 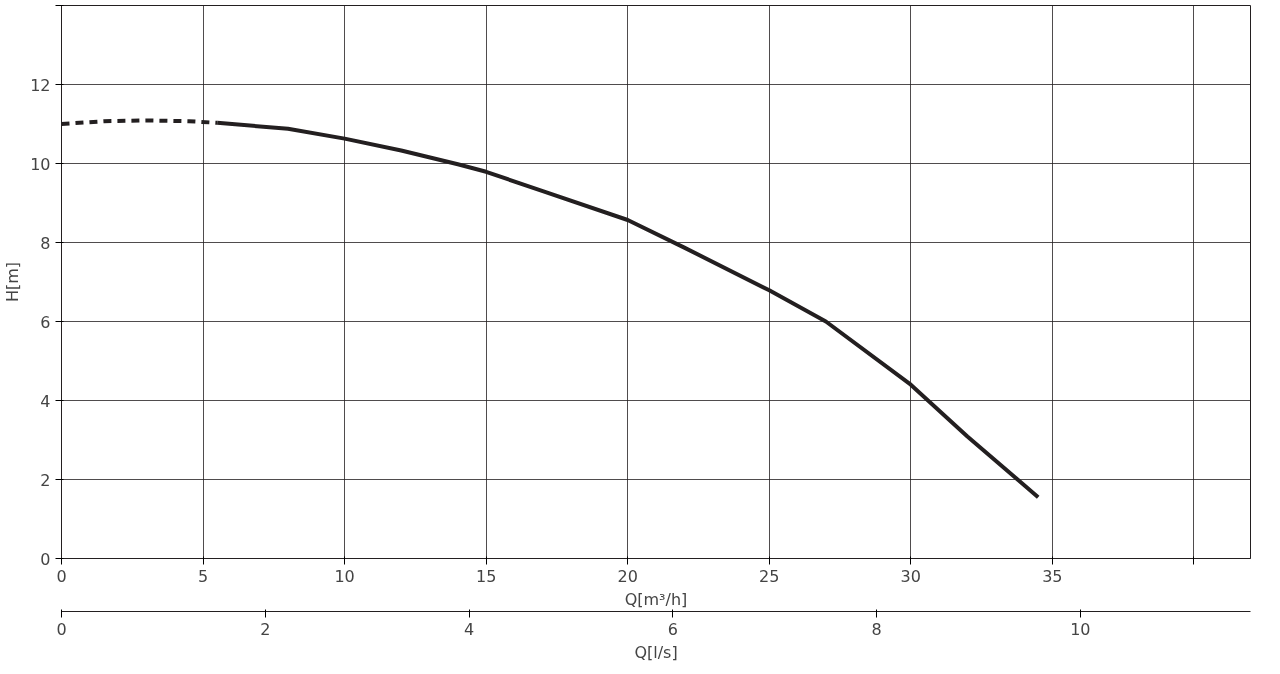 I want to click on x2-tick-label: 8, so click(x=876, y=629).